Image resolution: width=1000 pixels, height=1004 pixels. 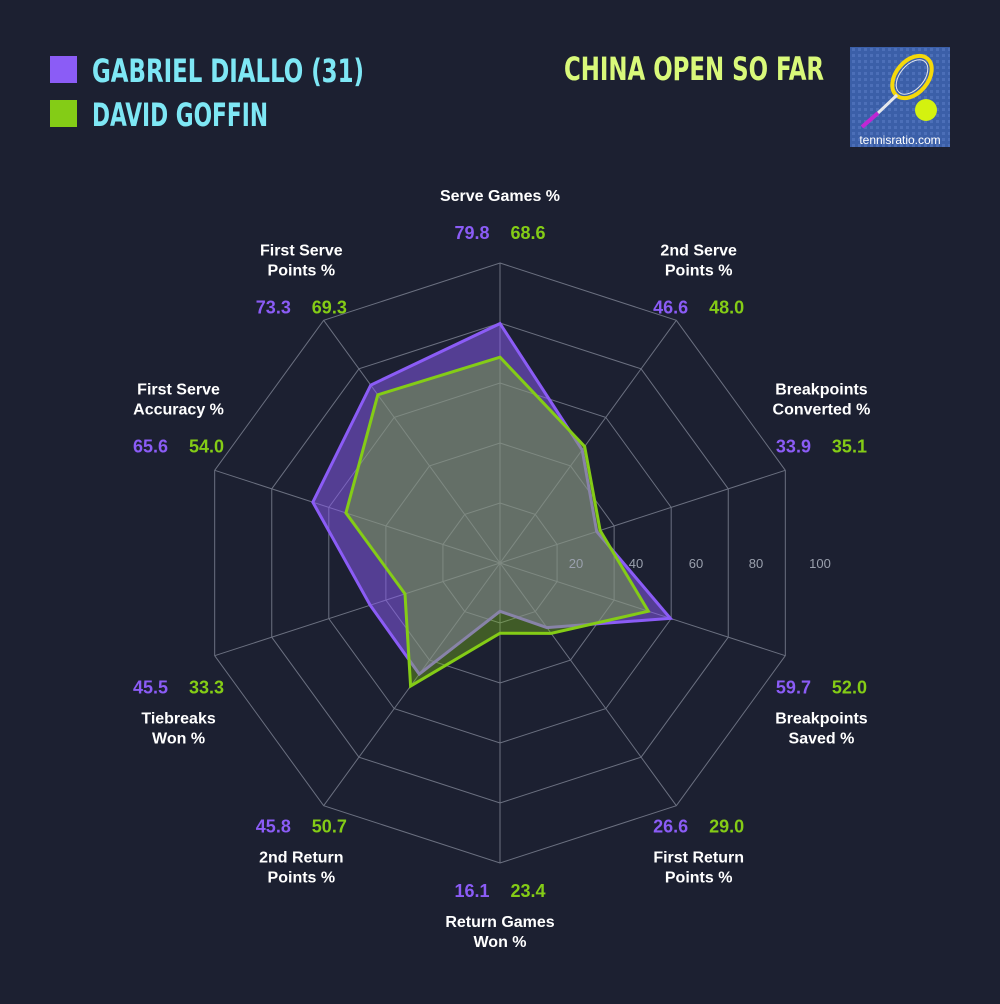 I want to click on value-label-player2: 50.7, so click(x=329, y=826).